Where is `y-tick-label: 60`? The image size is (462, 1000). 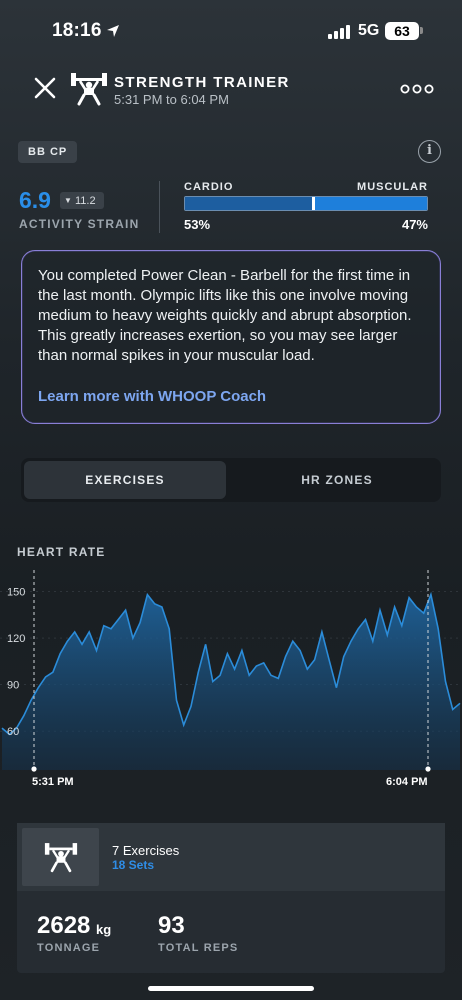
y-tick-label: 60 is located at coordinates (13, 732).